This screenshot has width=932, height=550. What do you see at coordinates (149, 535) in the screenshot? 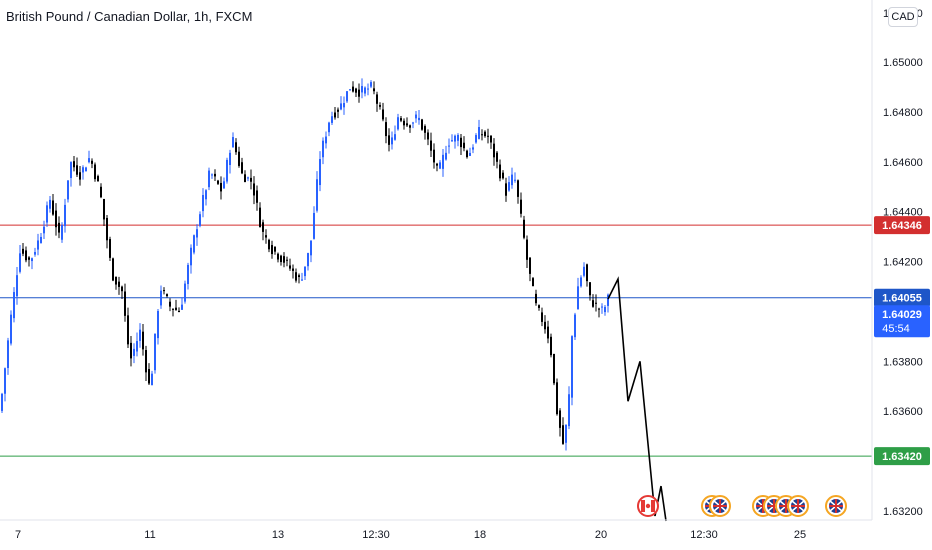
I see `time-tick-label: 11` at bounding box center [149, 535].